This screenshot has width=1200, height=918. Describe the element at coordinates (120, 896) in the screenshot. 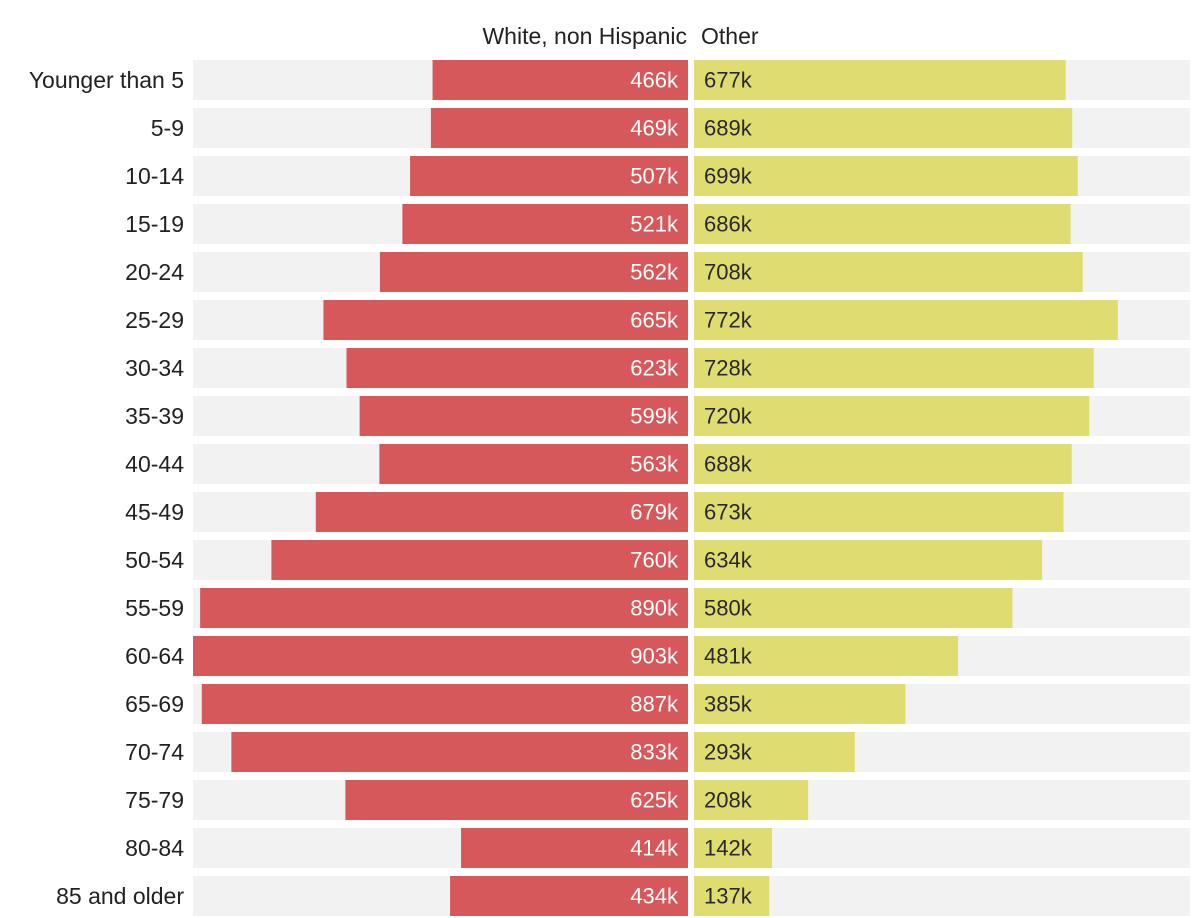

I see `row-label: 85 and older` at that location.